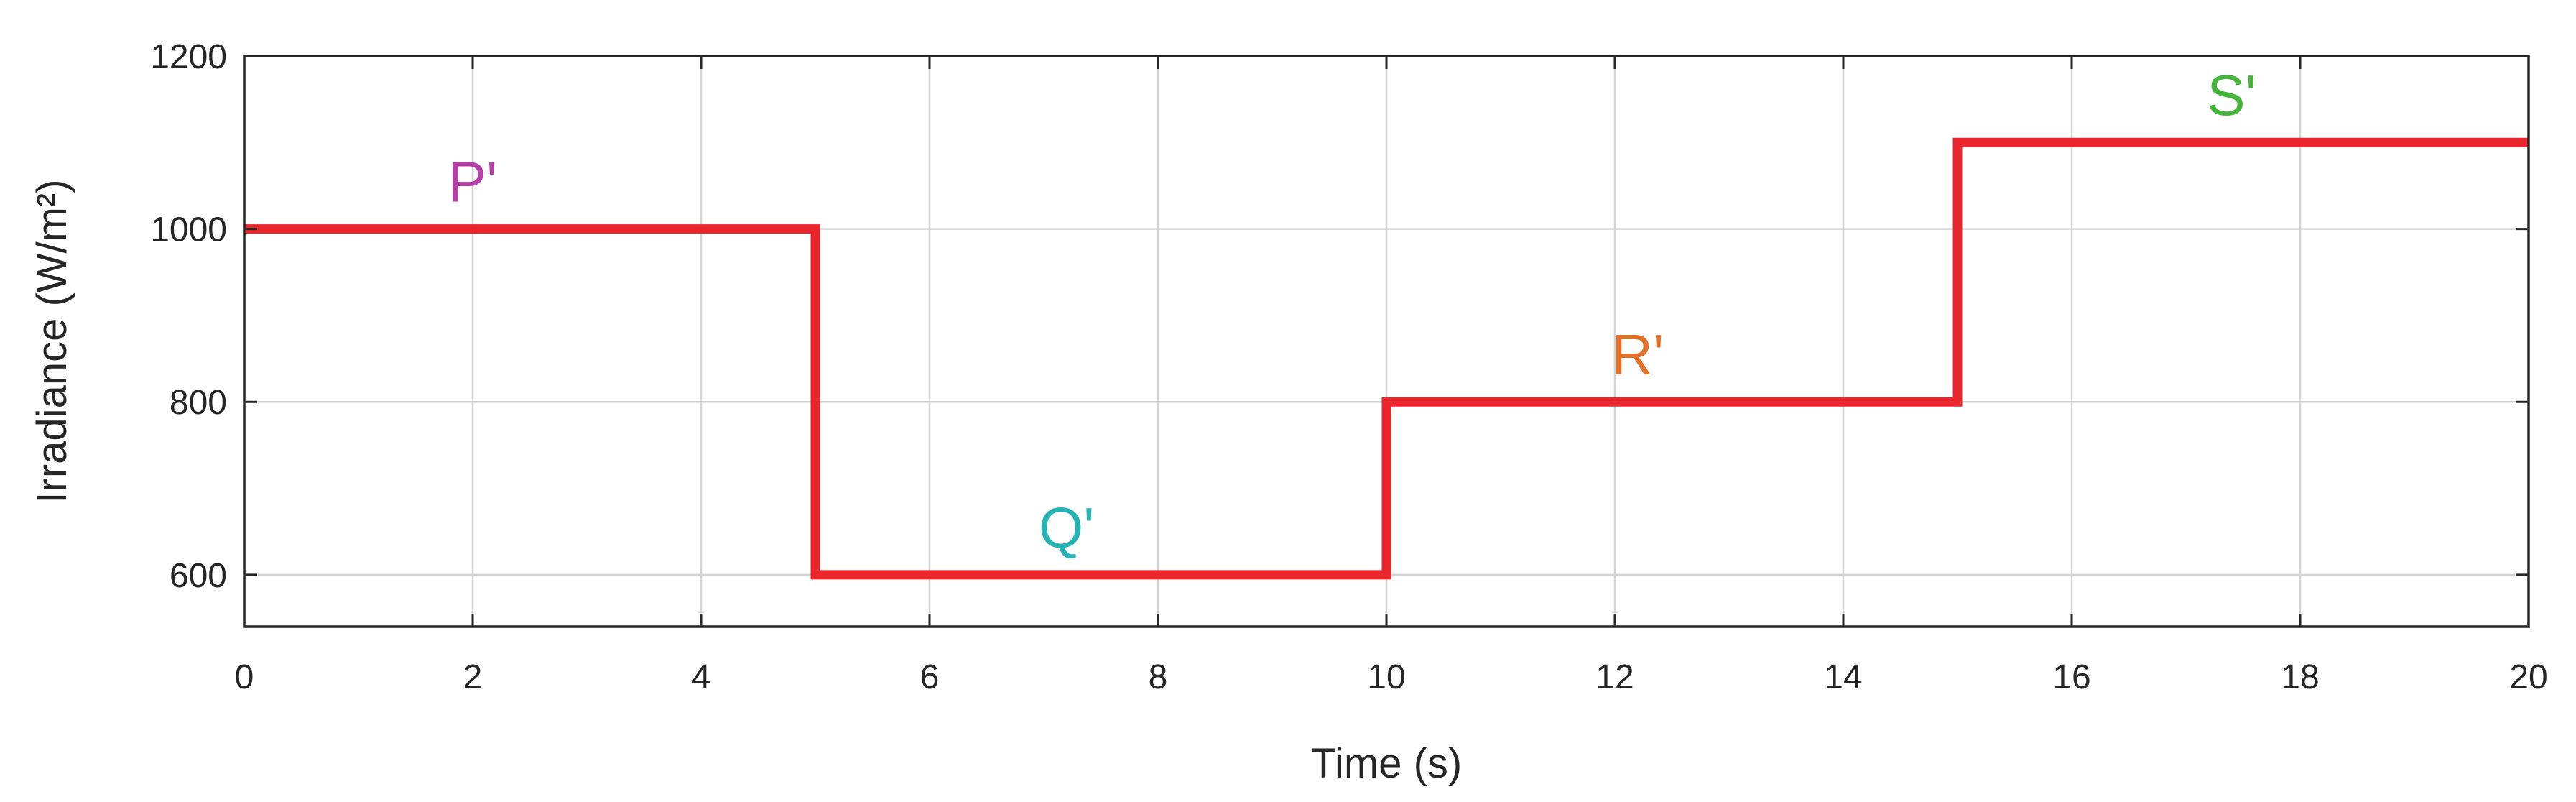  Describe the element at coordinates (1158, 677) in the screenshot. I see `x-tick-label: 8` at that location.